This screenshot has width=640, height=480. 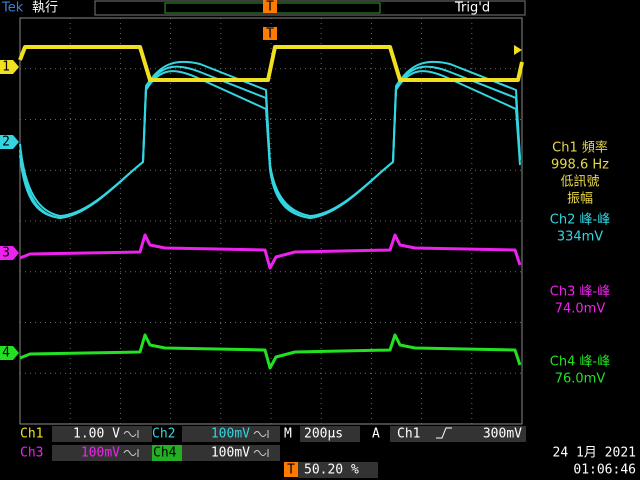 I want to click on ch4-scale: 100mV, so click(x=230, y=453).